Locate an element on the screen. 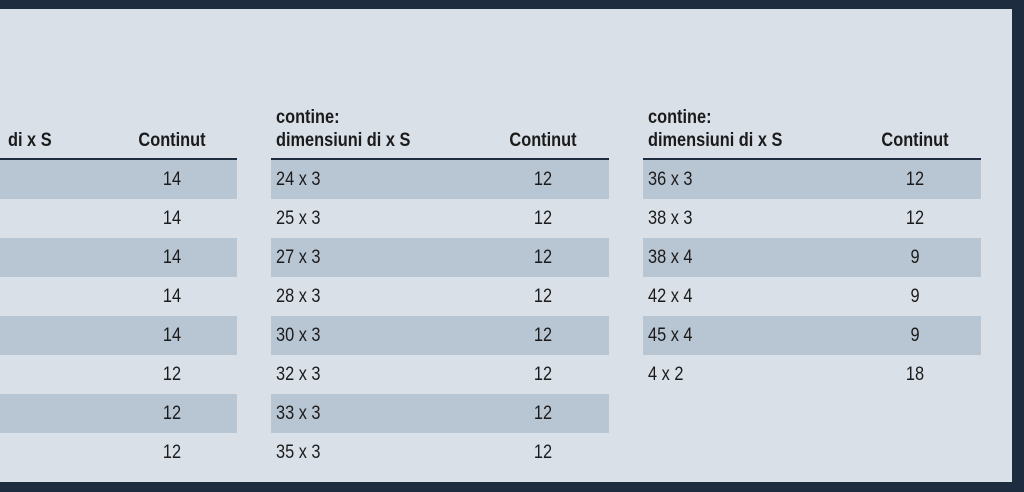 This screenshot has height=492, width=1024. table-row: 4 x 2 18 is located at coordinates (812, 374).